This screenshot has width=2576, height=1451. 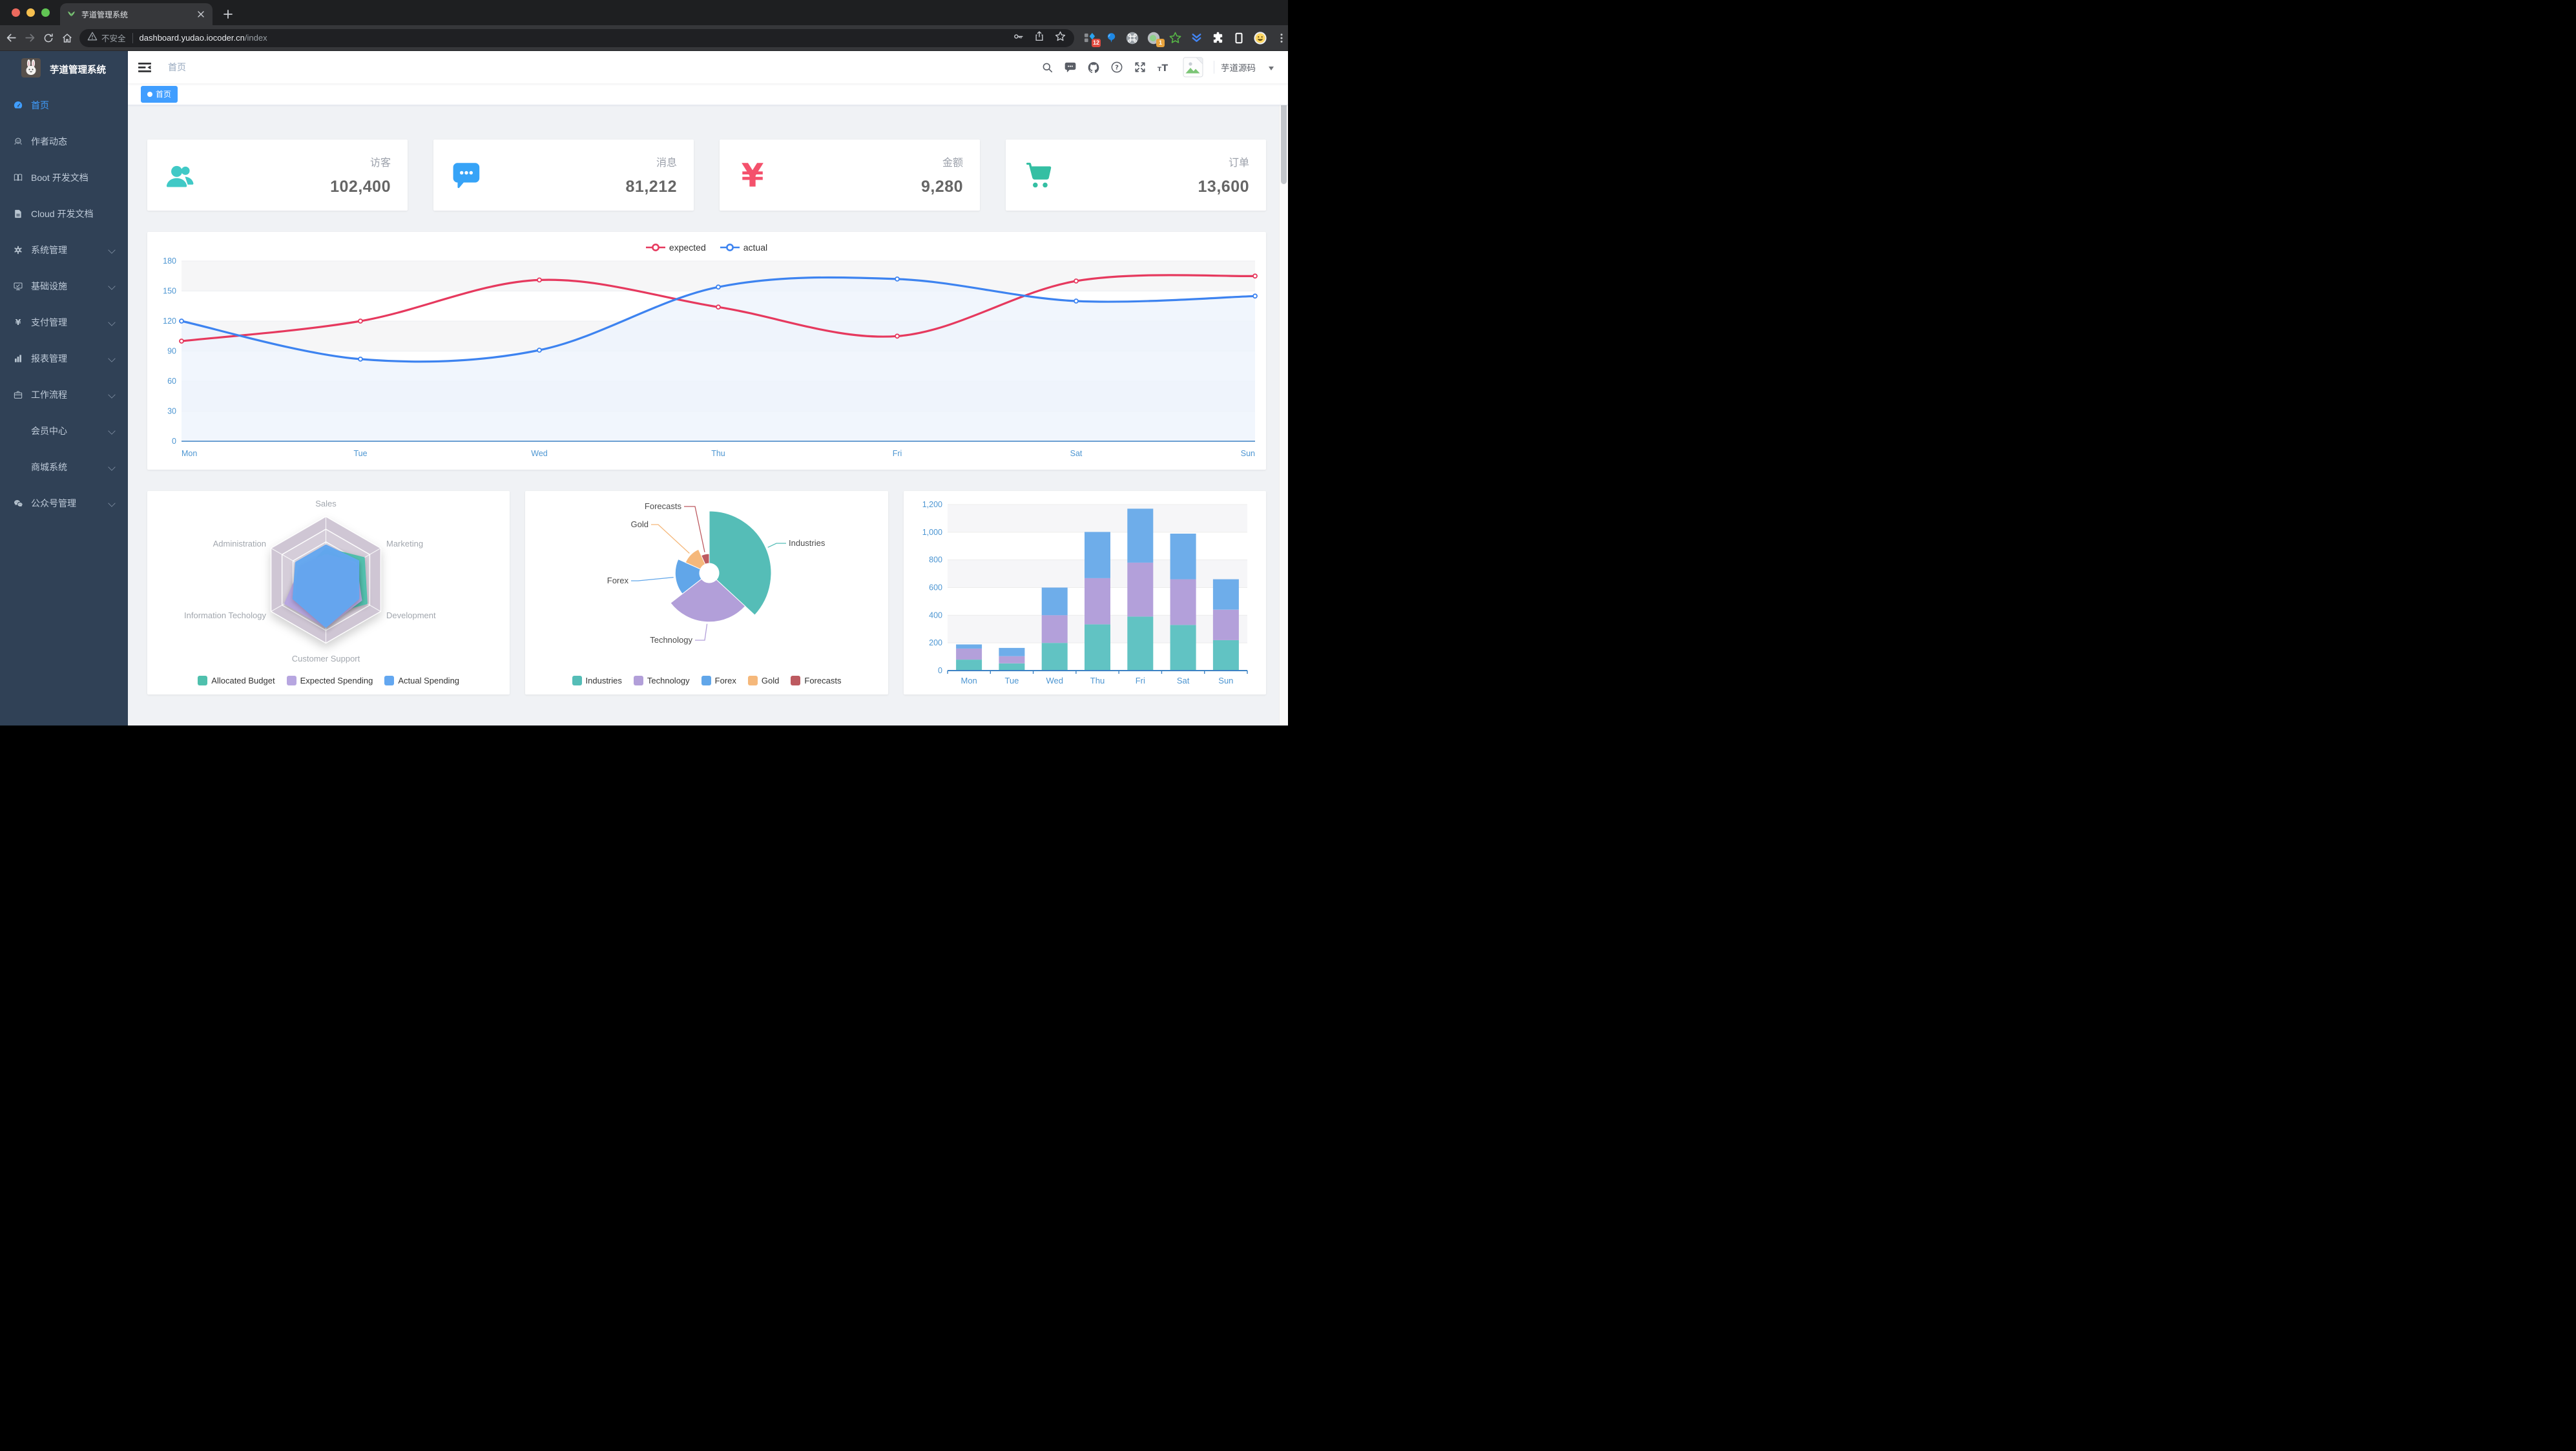 I want to click on help-icon: ?, so click(x=1116, y=67).